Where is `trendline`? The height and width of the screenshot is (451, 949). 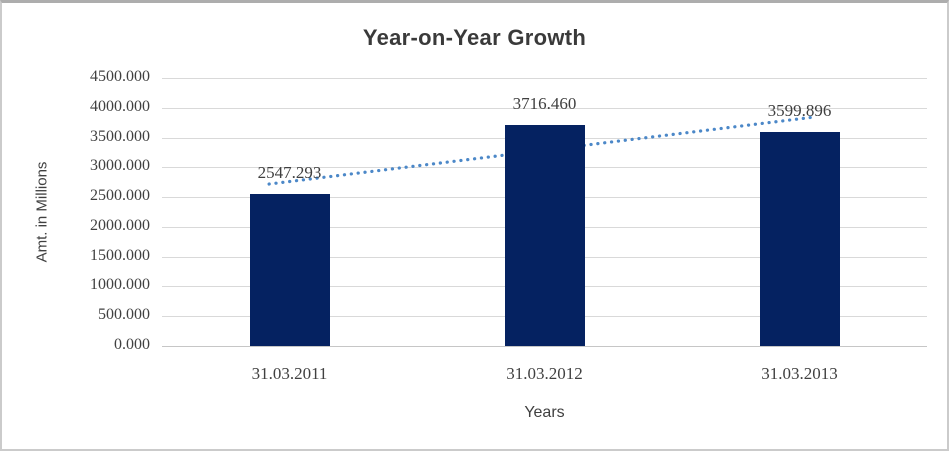
trendline is located at coordinates (540, 150).